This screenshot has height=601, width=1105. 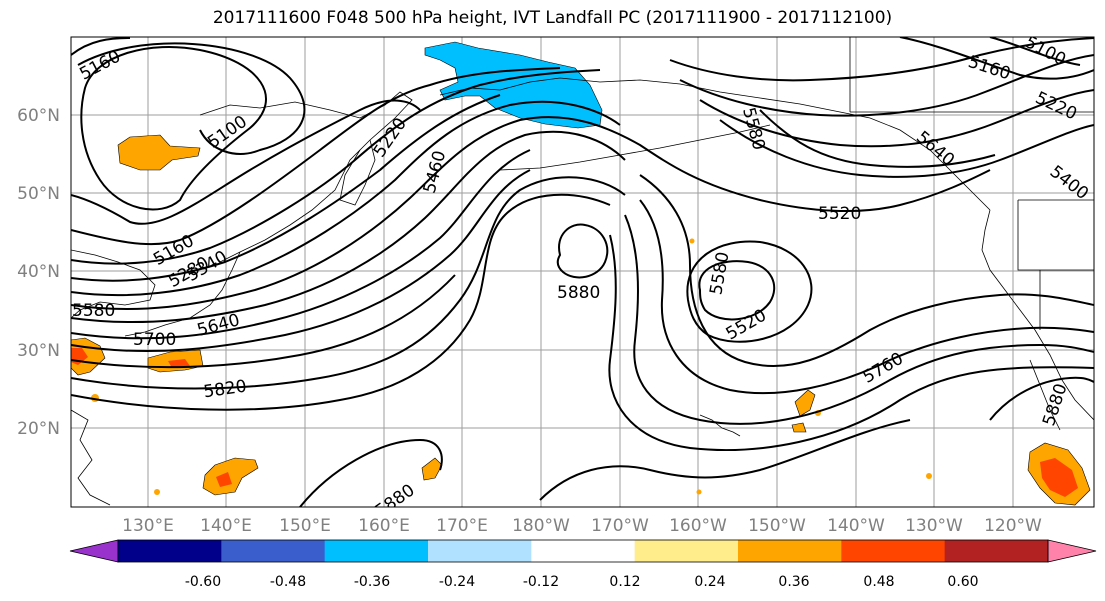 What do you see at coordinates (839, 214) in the screenshot?
I see `contour-label-17: 5520` at bounding box center [839, 214].